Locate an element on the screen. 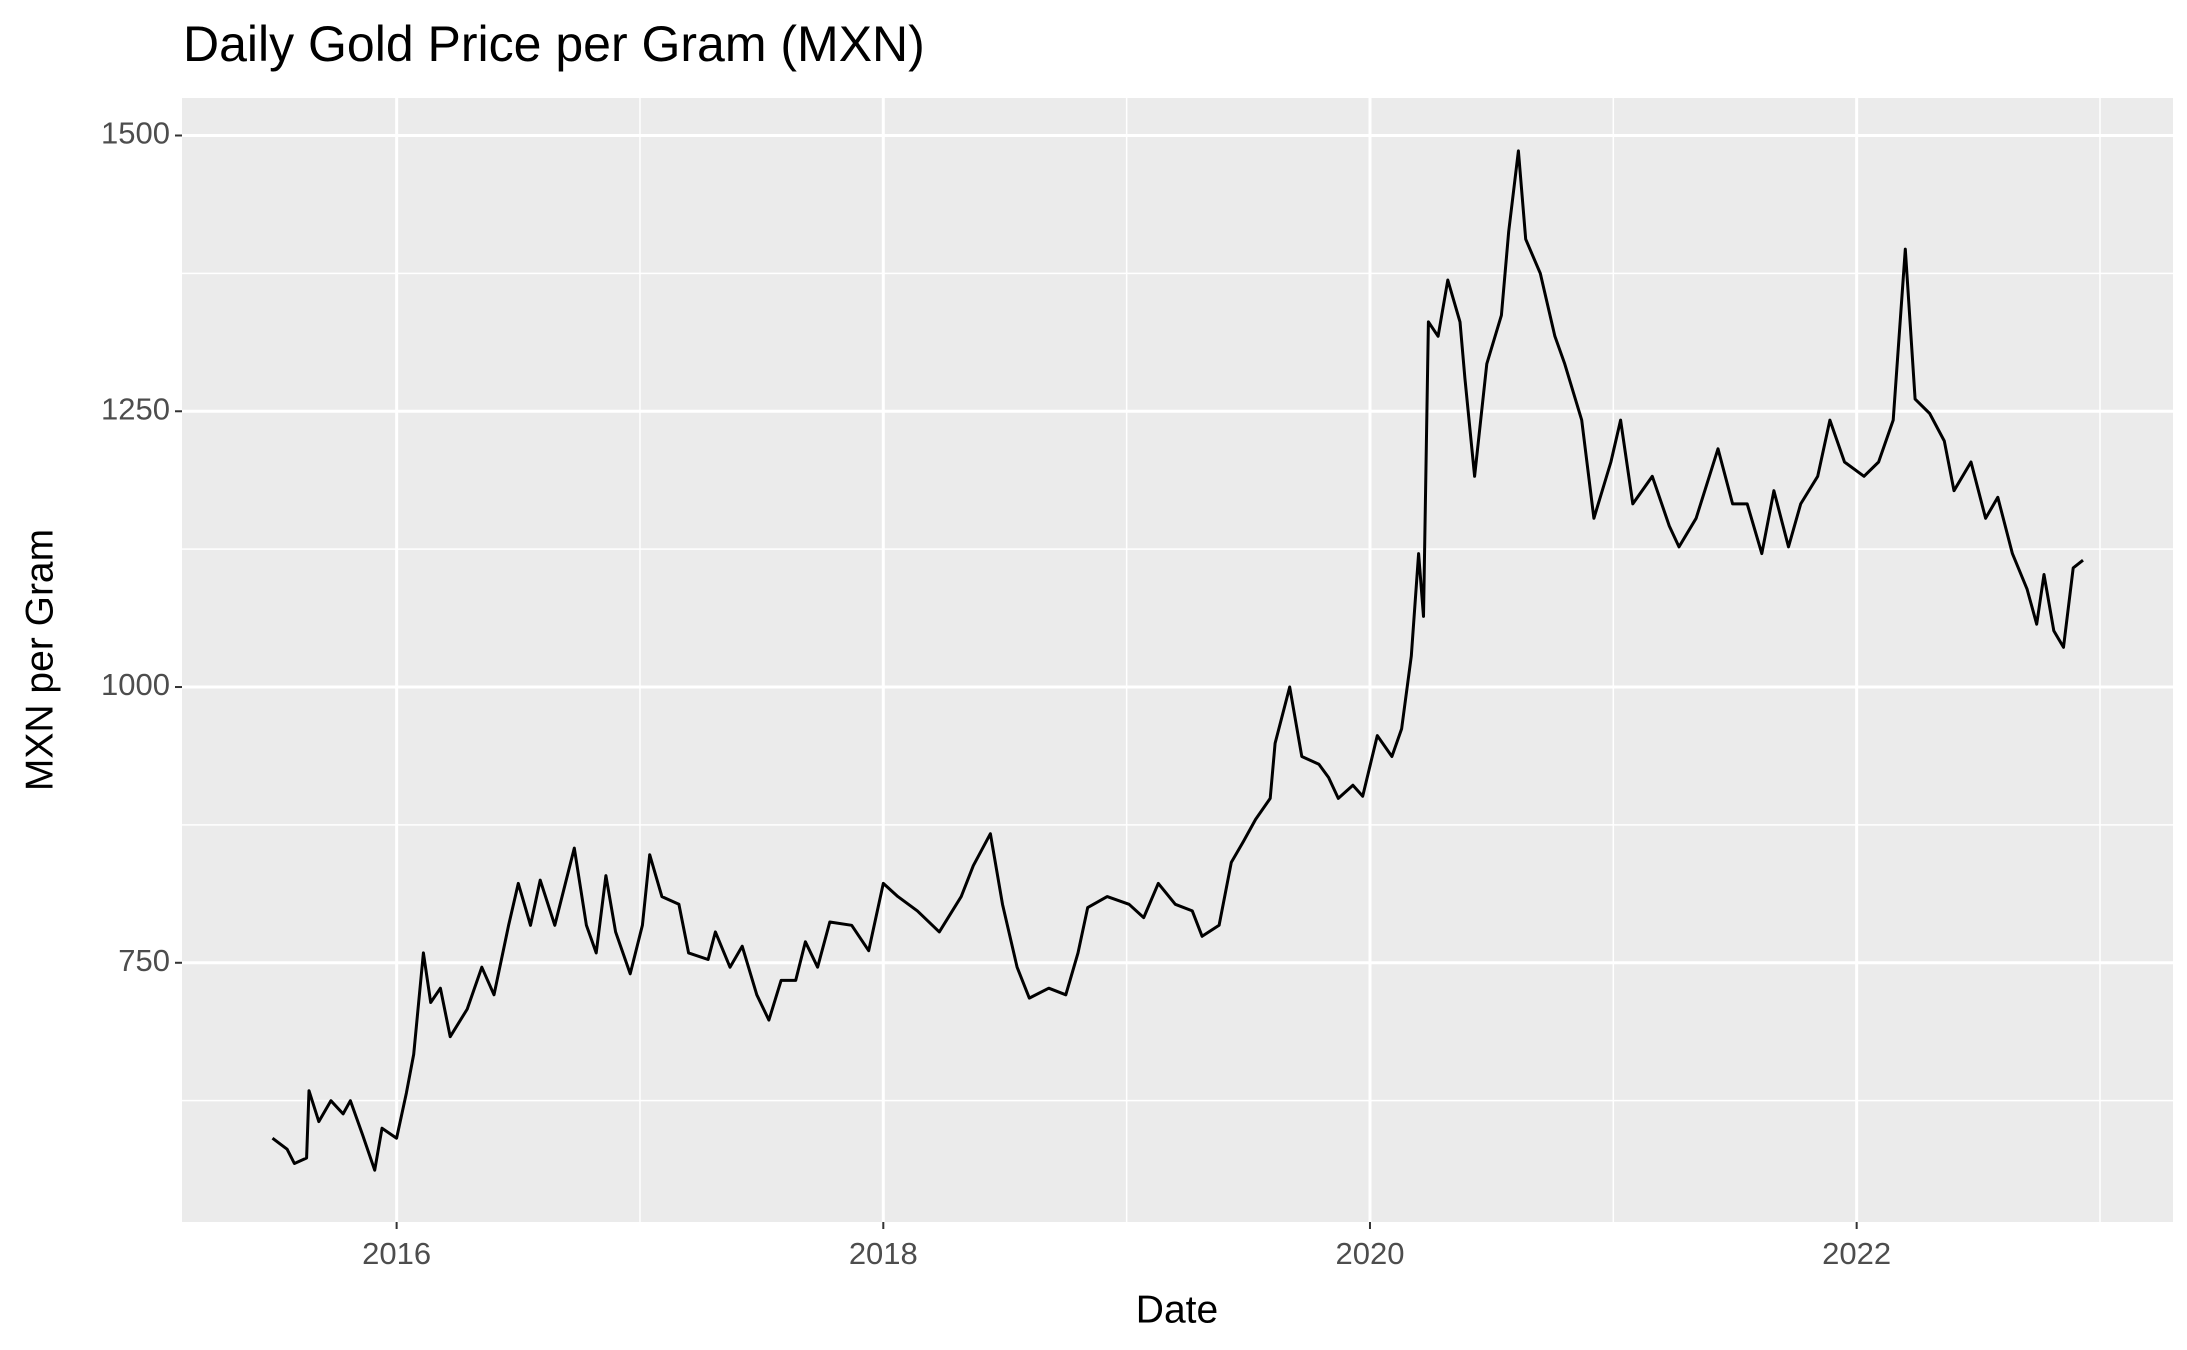 This screenshot has height=1350, width=2187. x-tick-label: 2018 is located at coordinates (883, 1253).